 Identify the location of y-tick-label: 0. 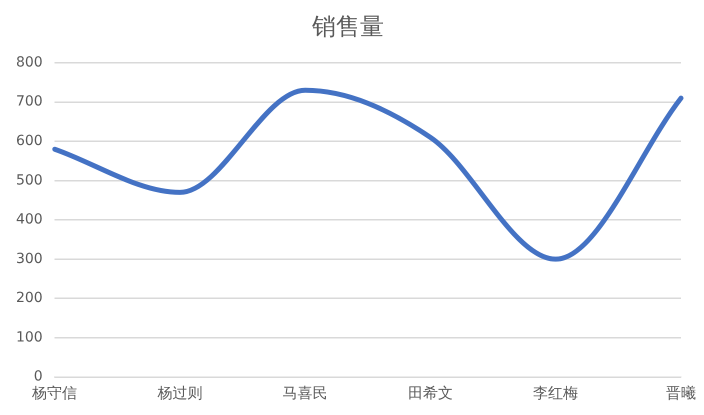
(38, 376).